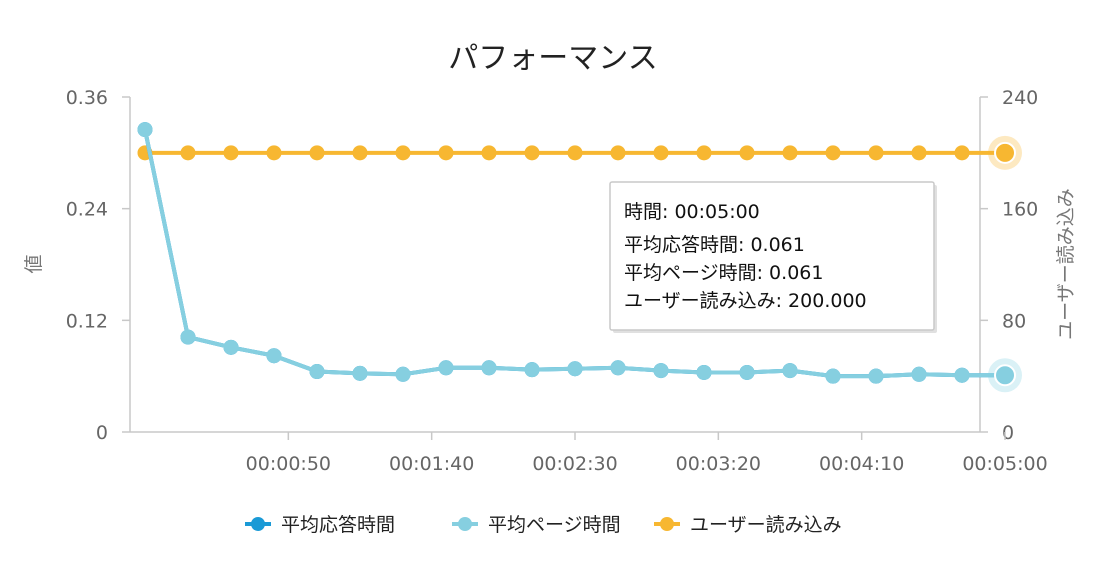  What do you see at coordinates (87, 321) in the screenshot?
I see `y-tick-label: 0.12` at bounding box center [87, 321].